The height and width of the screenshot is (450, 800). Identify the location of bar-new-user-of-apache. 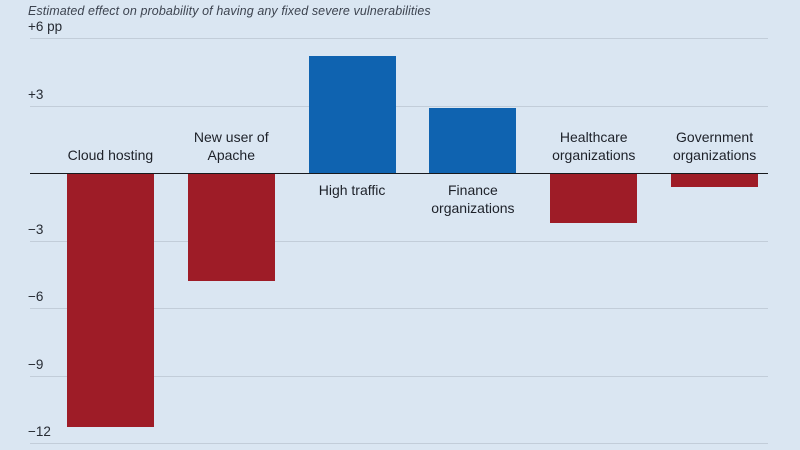
(231, 227).